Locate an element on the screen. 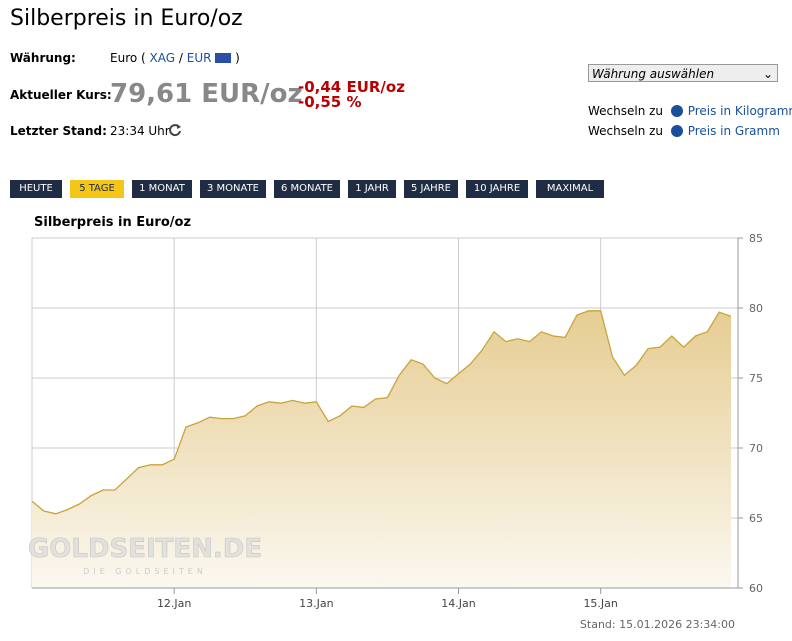 This screenshot has height=641, width=792. currency-link: EUR is located at coordinates (199, 58).